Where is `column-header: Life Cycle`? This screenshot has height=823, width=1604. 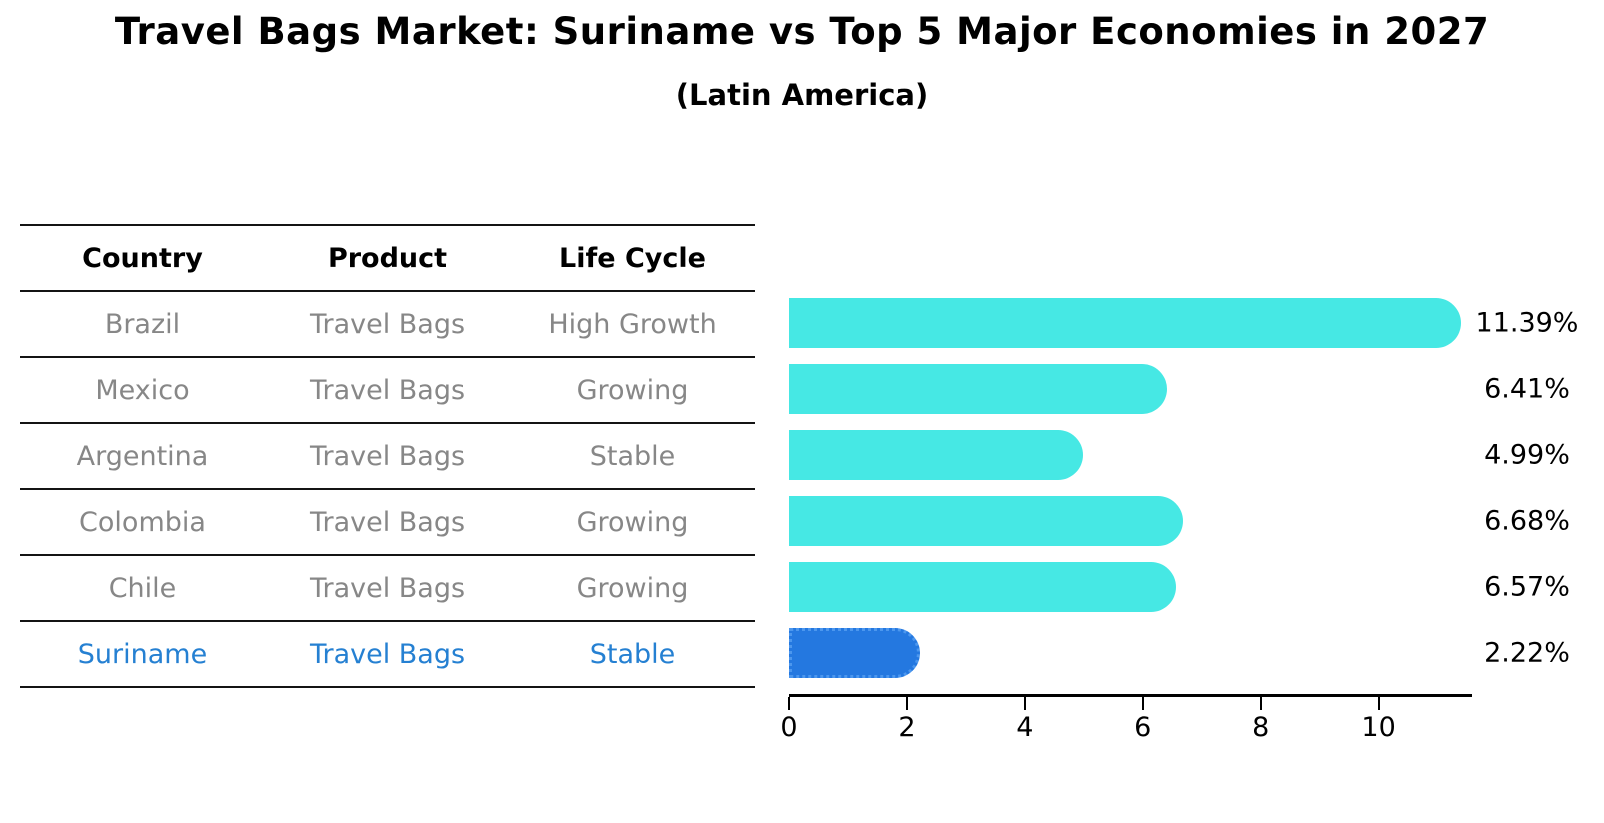 column-header: Life Cycle is located at coordinates (632, 258).